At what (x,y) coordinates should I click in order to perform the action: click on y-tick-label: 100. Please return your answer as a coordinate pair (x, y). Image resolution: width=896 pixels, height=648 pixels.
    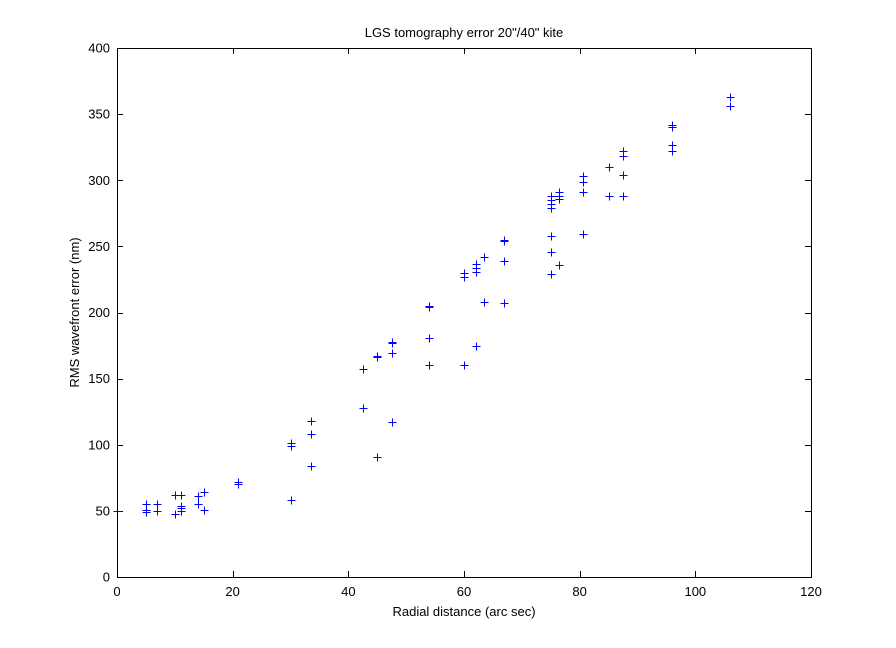
    Looking at the image, I should click on (99, 444).